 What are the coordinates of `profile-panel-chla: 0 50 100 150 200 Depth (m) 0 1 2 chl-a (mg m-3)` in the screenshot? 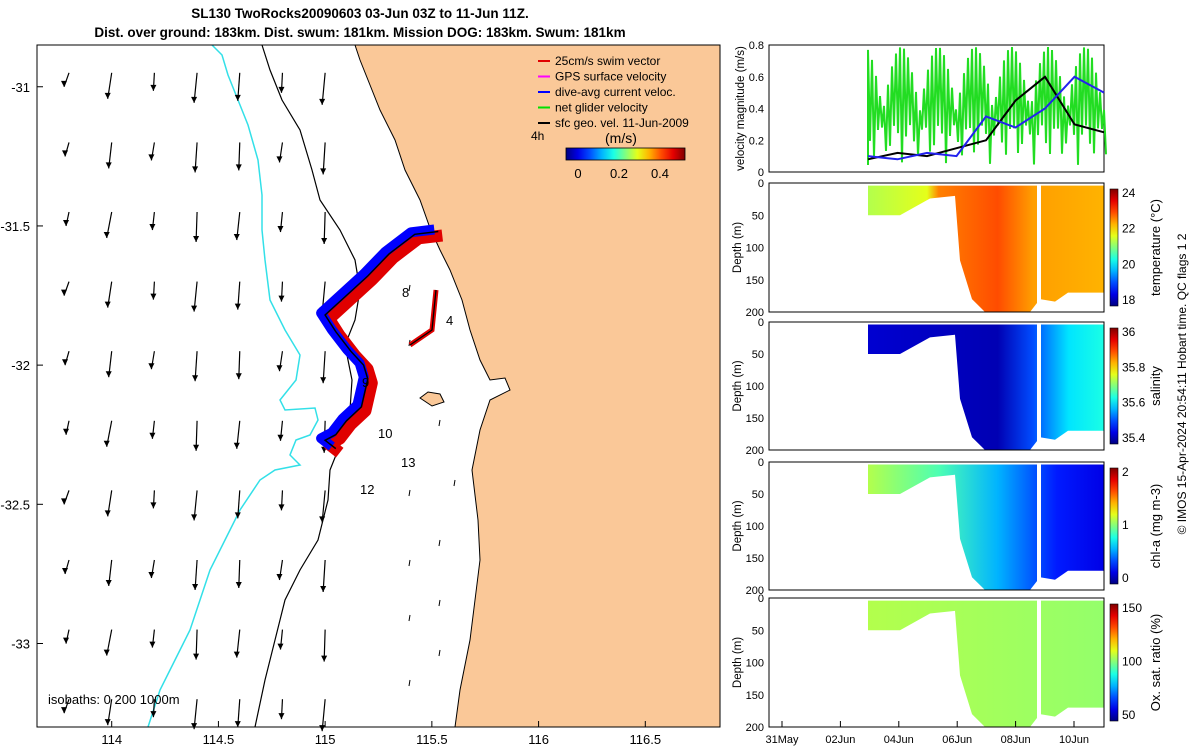 It's located at (947, 527).